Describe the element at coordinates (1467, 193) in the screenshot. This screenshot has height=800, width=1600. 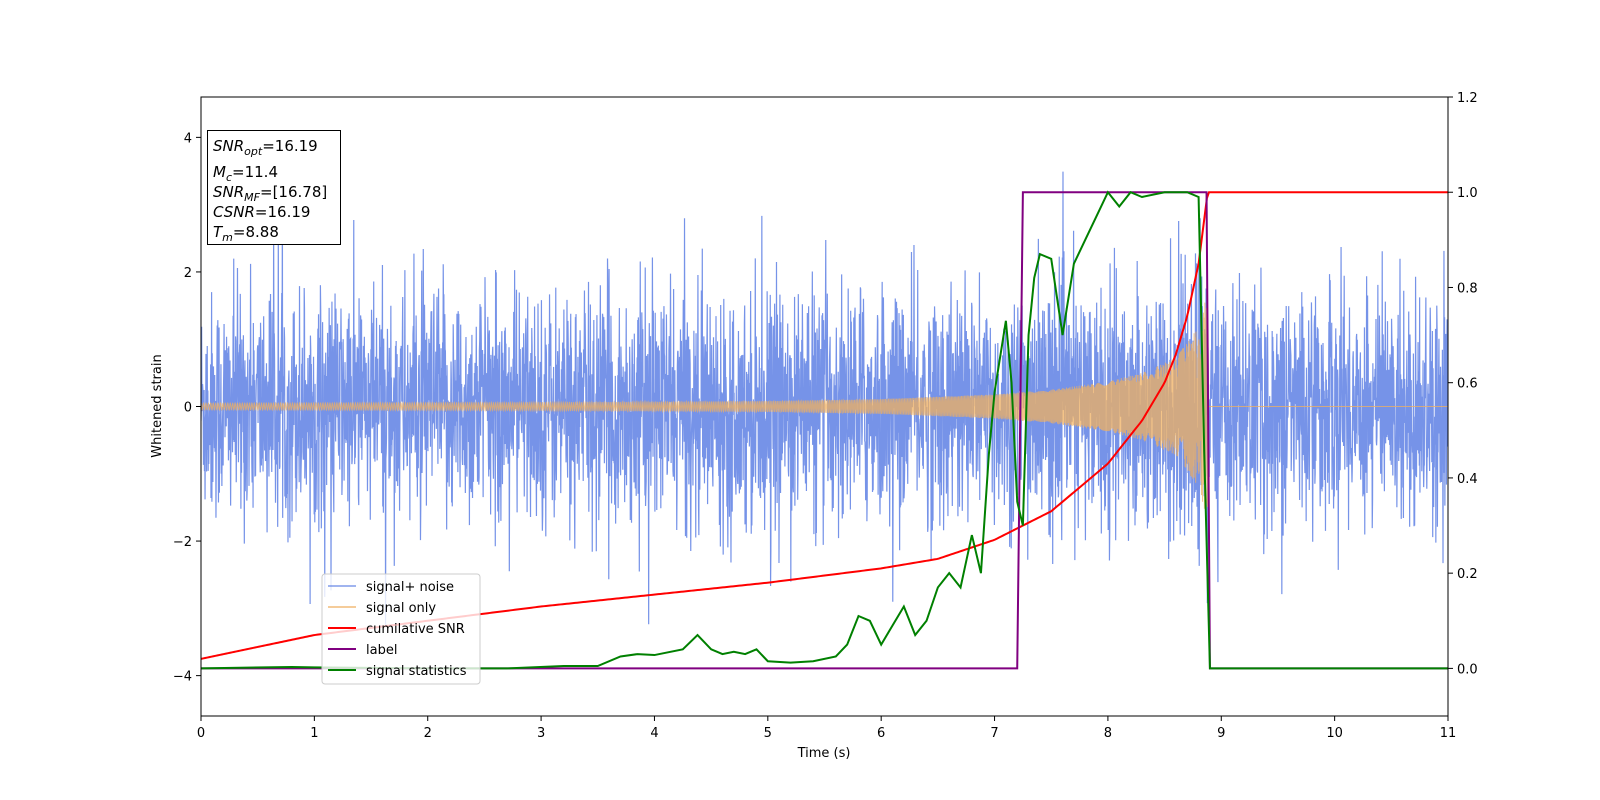
I see `y2-tick-label: 1.0` at that location.